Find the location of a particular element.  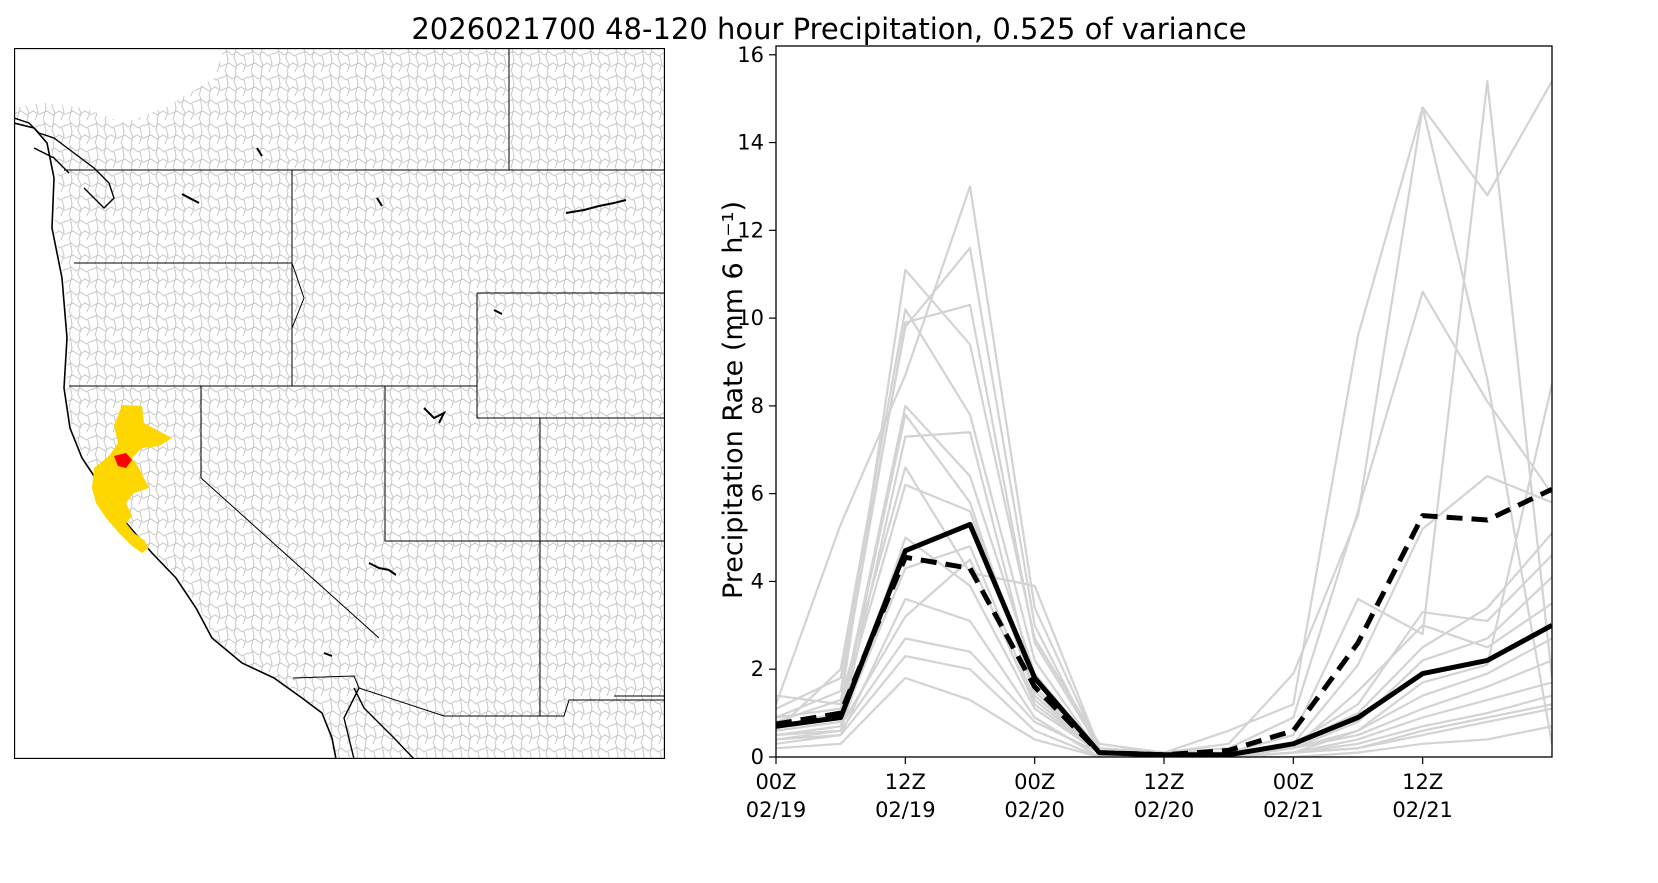

y-tick-label: 2 is located at coordinates (757, 669).